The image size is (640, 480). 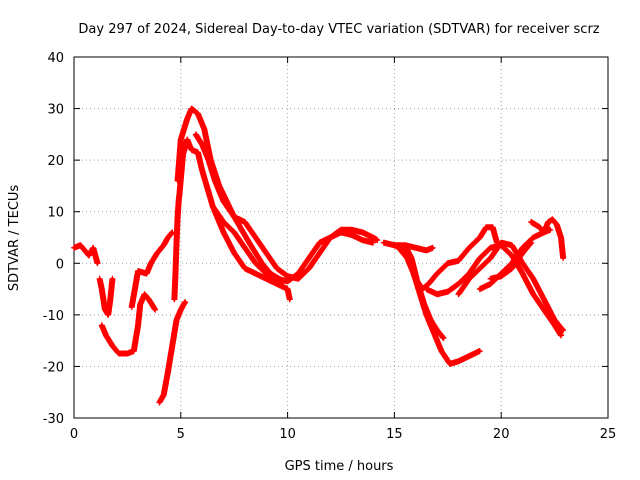 I want to click on y-tick-label: 10, so click(x=55, y=213).